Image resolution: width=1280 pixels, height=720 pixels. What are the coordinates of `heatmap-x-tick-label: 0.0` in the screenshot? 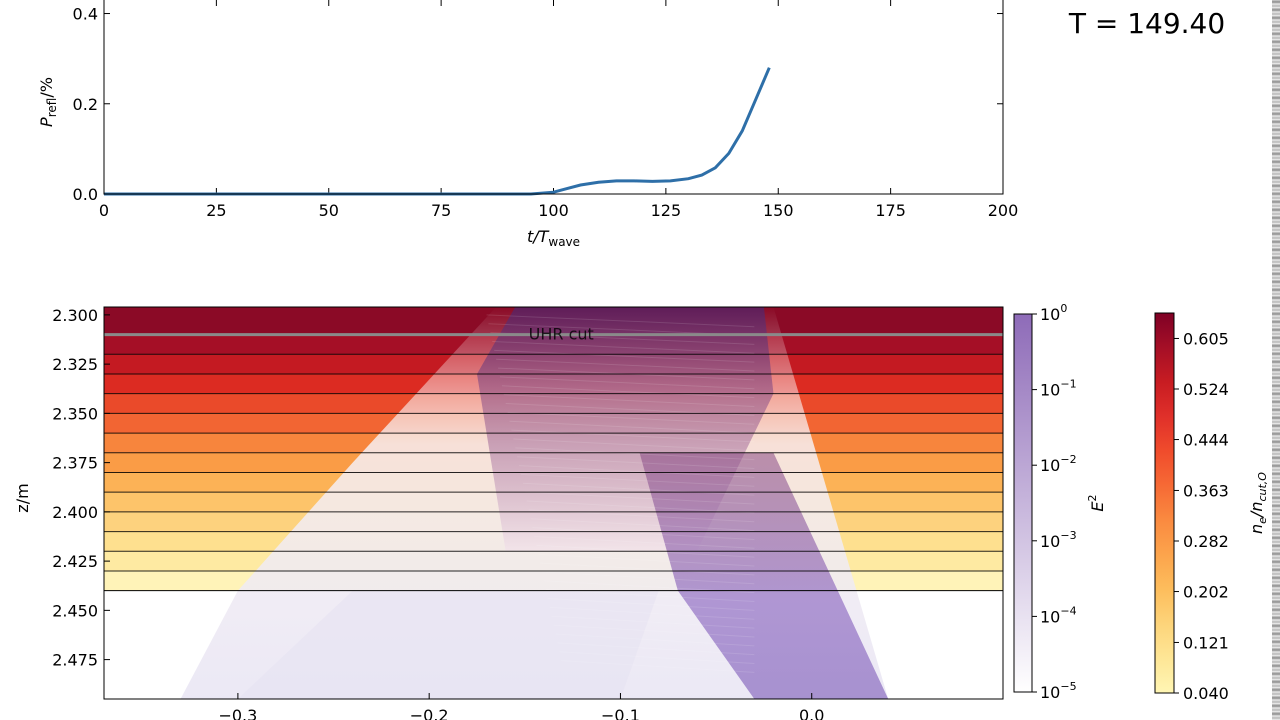 It's located at (811, 713).